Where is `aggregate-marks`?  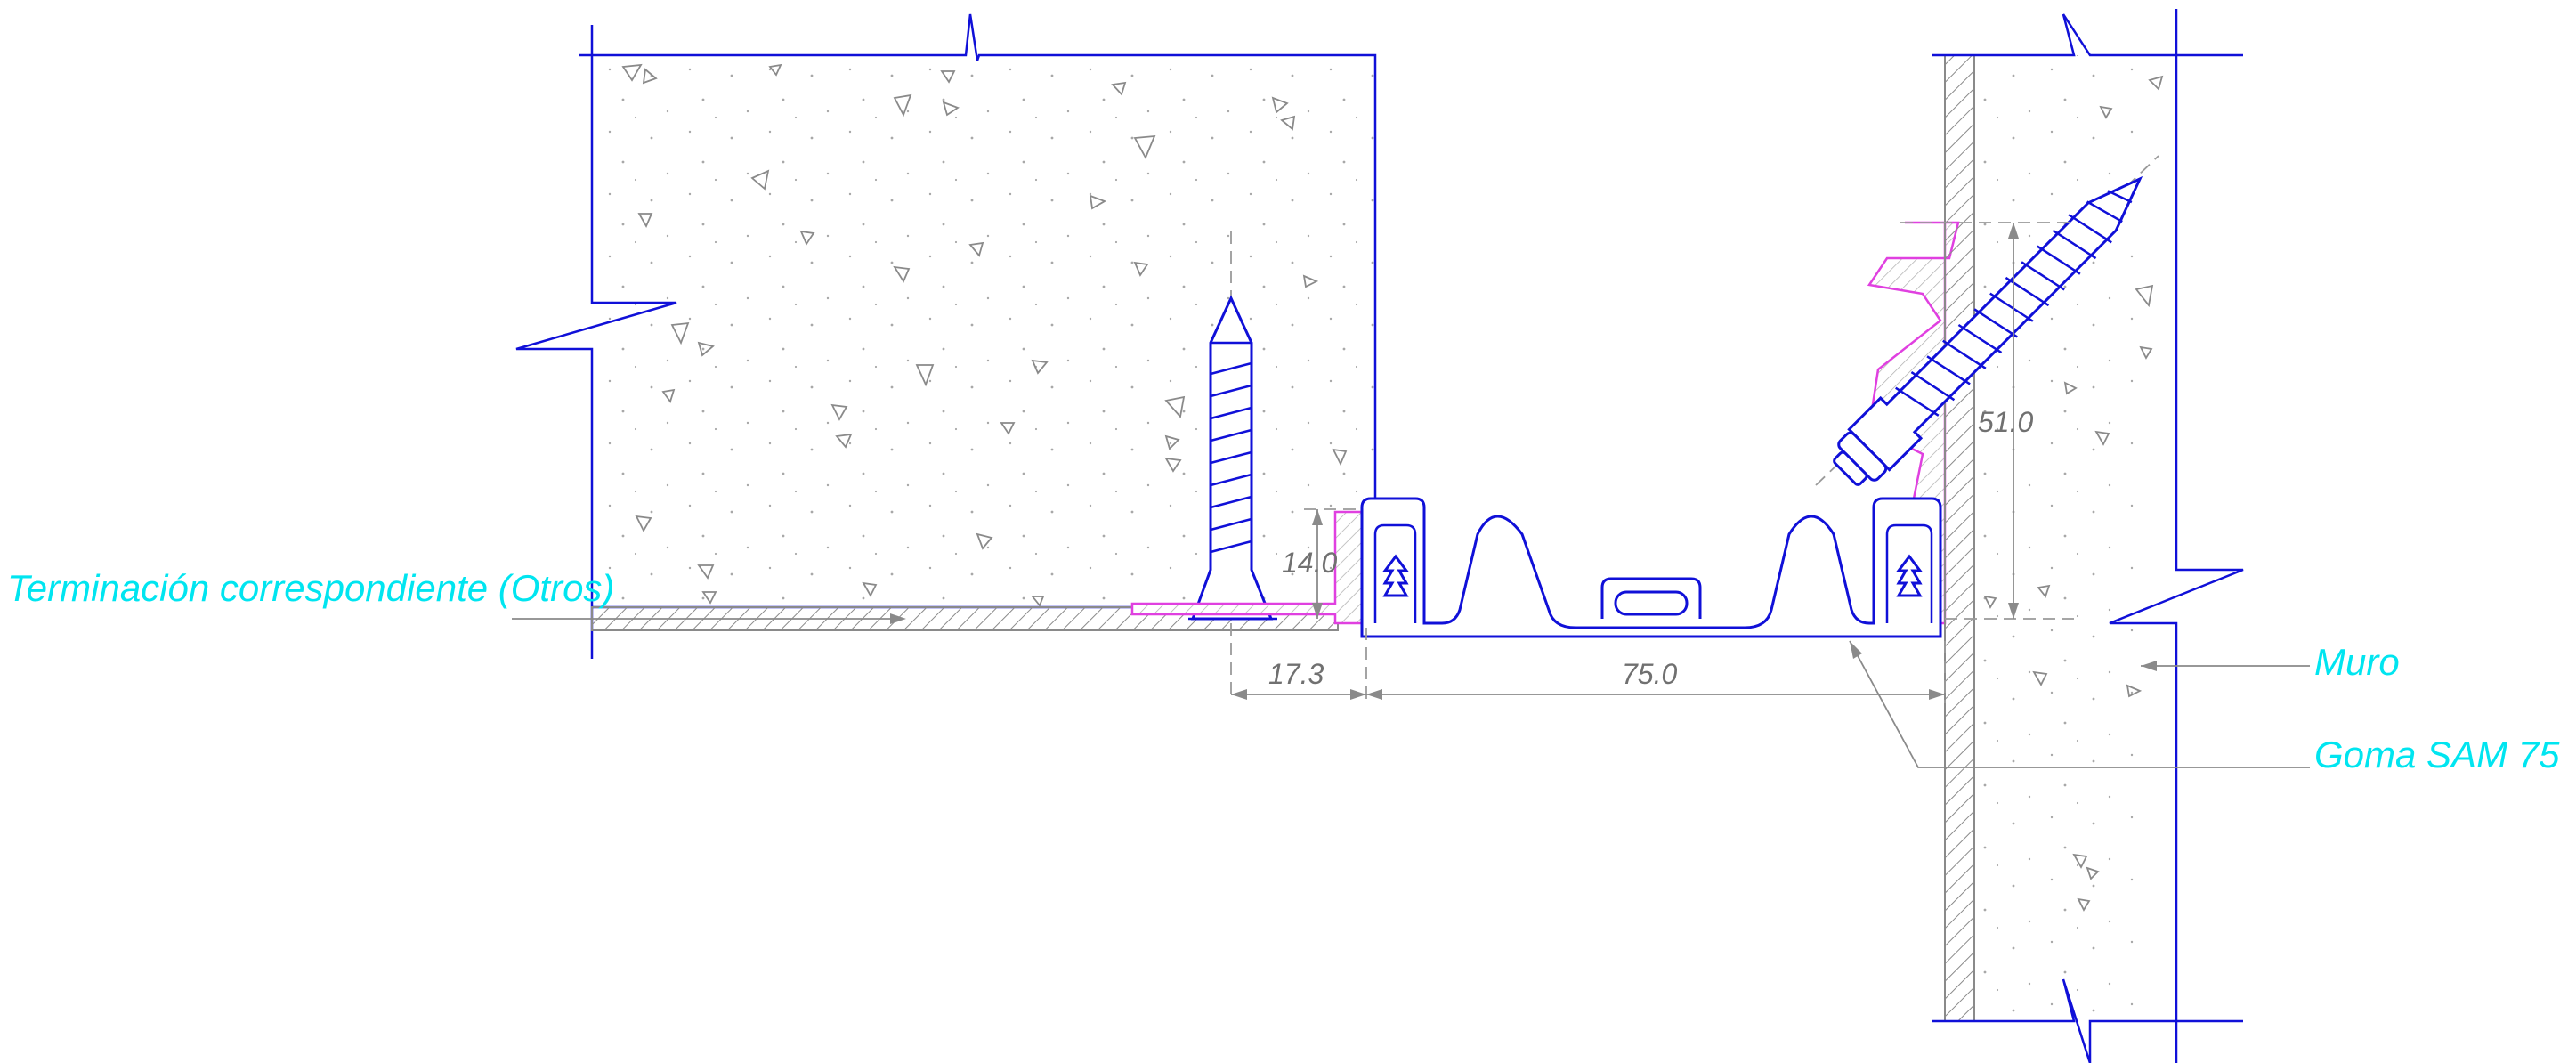 aggregate-marks is located at coordinates (984, 335).